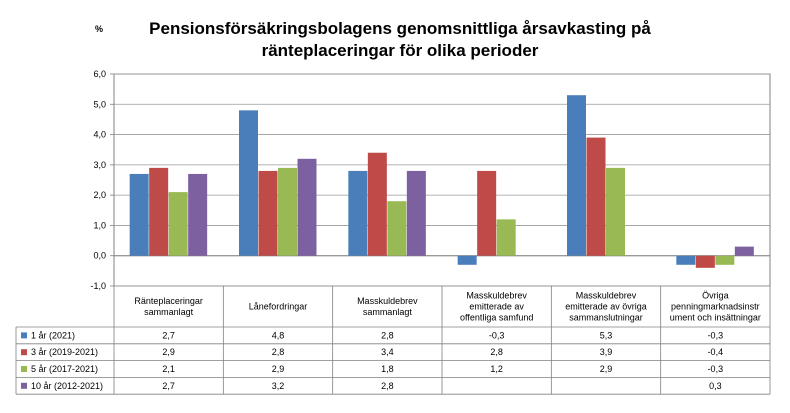  I want to click on legend-label: 3 år (2019-2021), so click(64, 352).